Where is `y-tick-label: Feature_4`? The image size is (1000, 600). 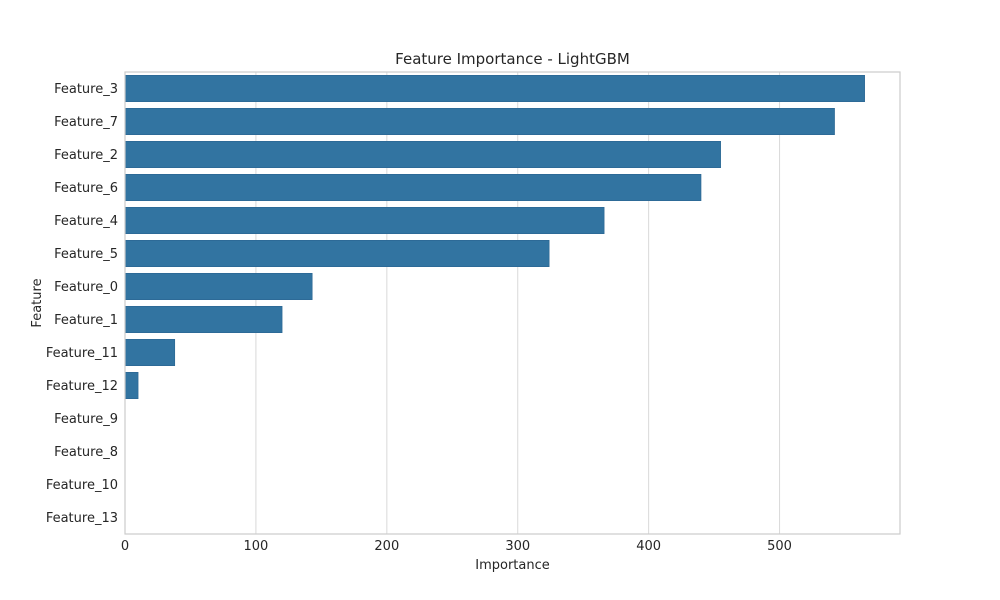
y-tick-label: Feature_4 is located at coordinates (86, 221).